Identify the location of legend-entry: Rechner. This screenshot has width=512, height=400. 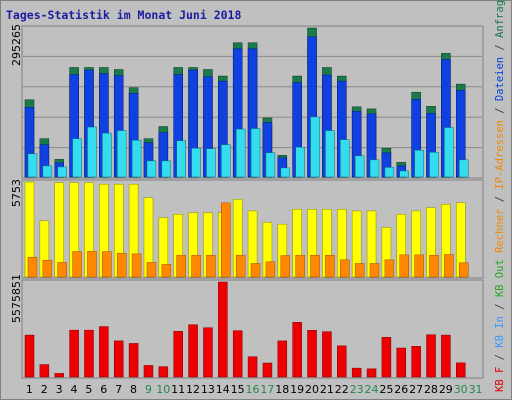
(500, 230).